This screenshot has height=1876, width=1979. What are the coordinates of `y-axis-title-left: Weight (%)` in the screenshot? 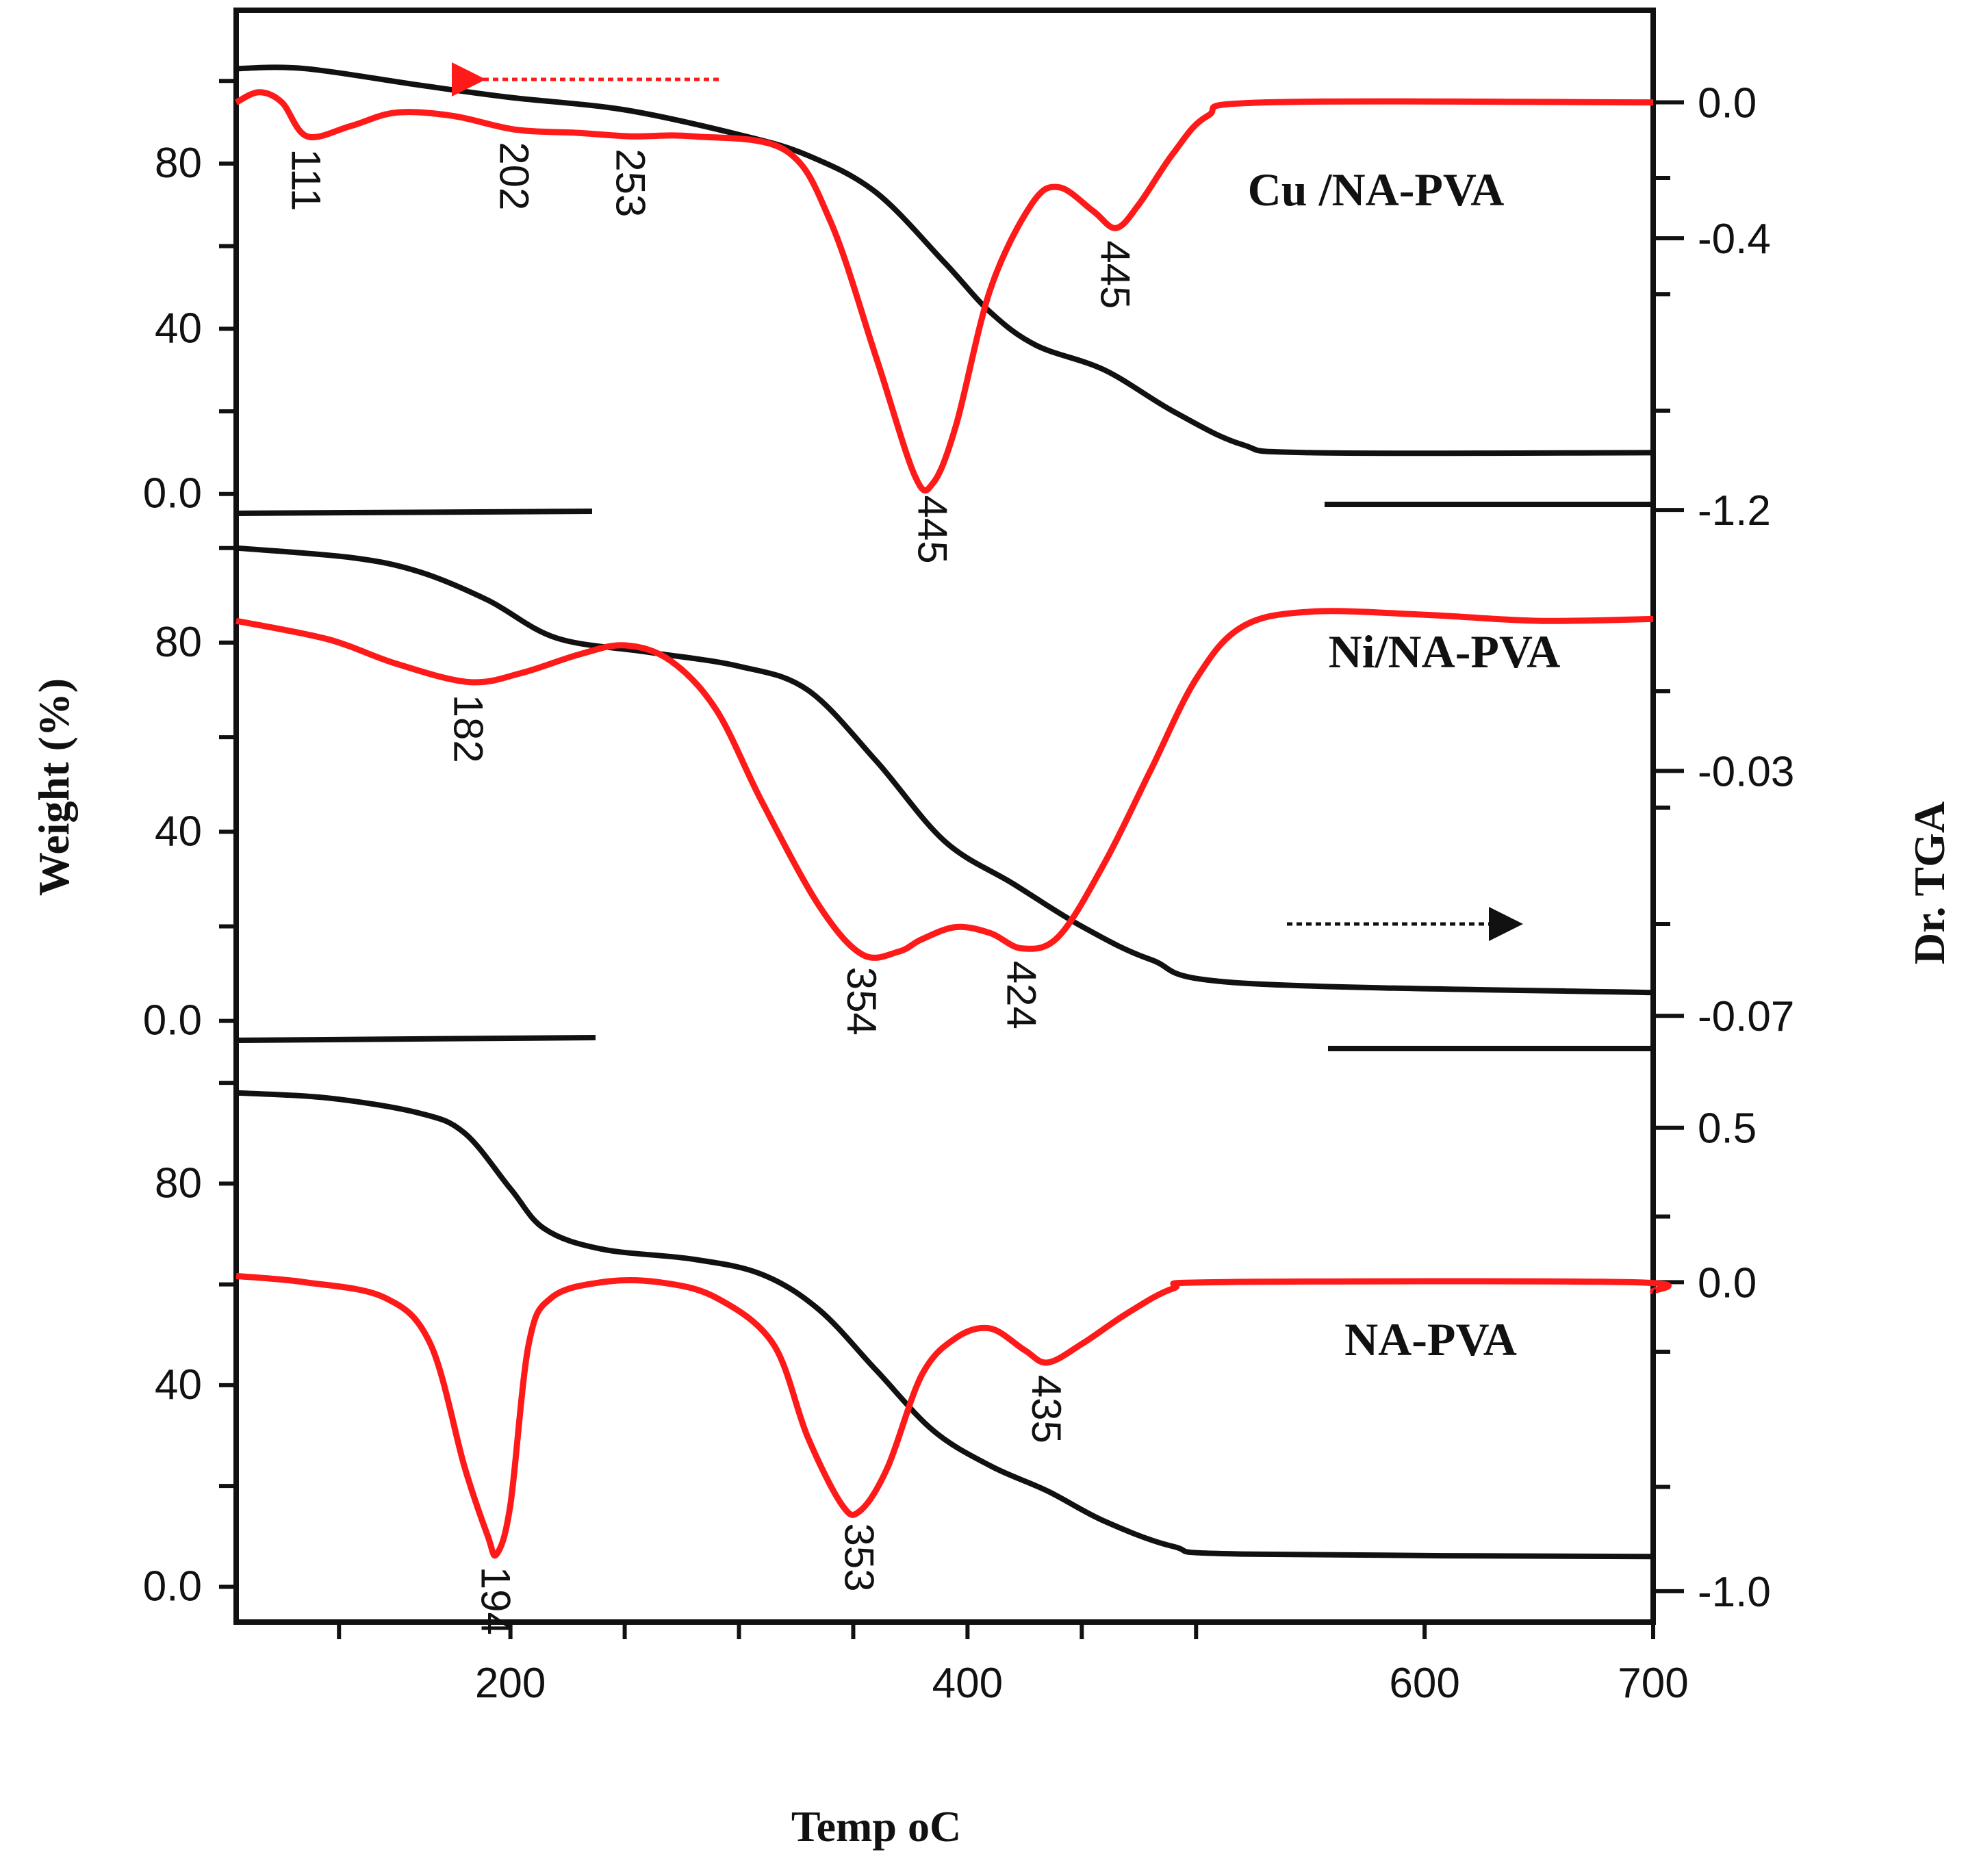 It's located at (54, 787).